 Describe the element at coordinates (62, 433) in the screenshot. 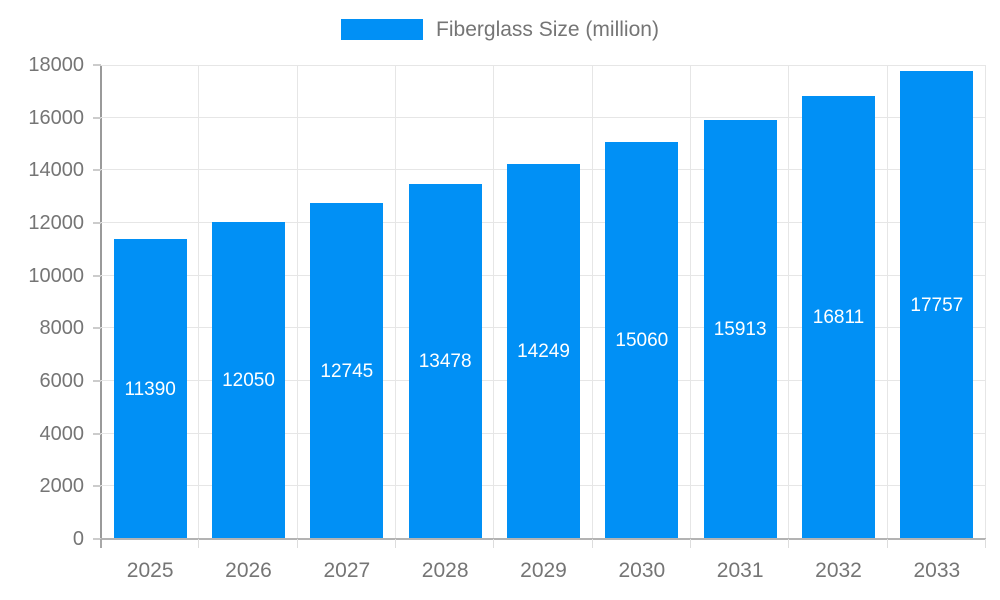

I see `y-axis-label: 4000` at that location.